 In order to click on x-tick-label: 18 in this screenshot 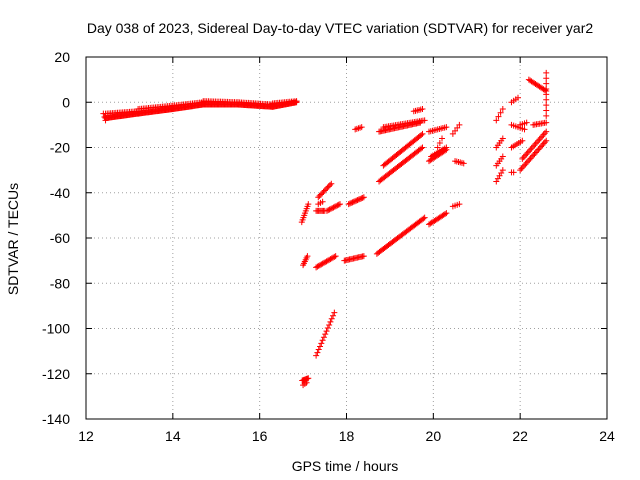, I will do `click(347, 436)`.